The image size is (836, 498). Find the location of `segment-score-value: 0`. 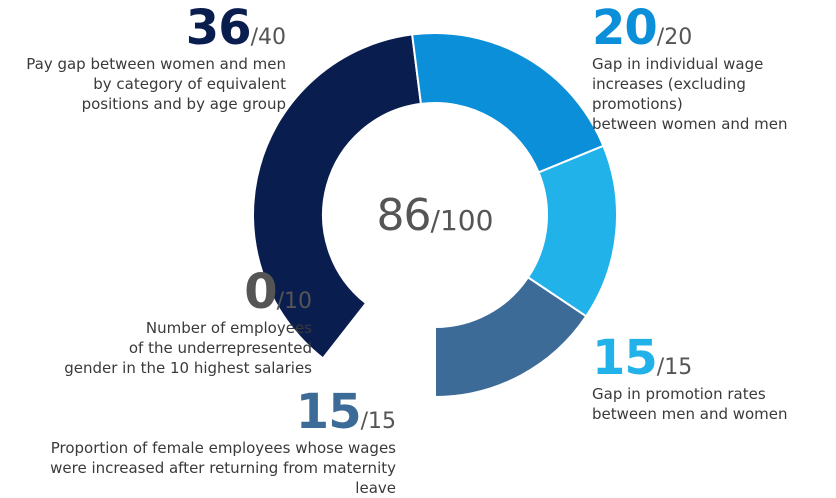

segment-score-value: 0 is located at coordinates (260, 292).